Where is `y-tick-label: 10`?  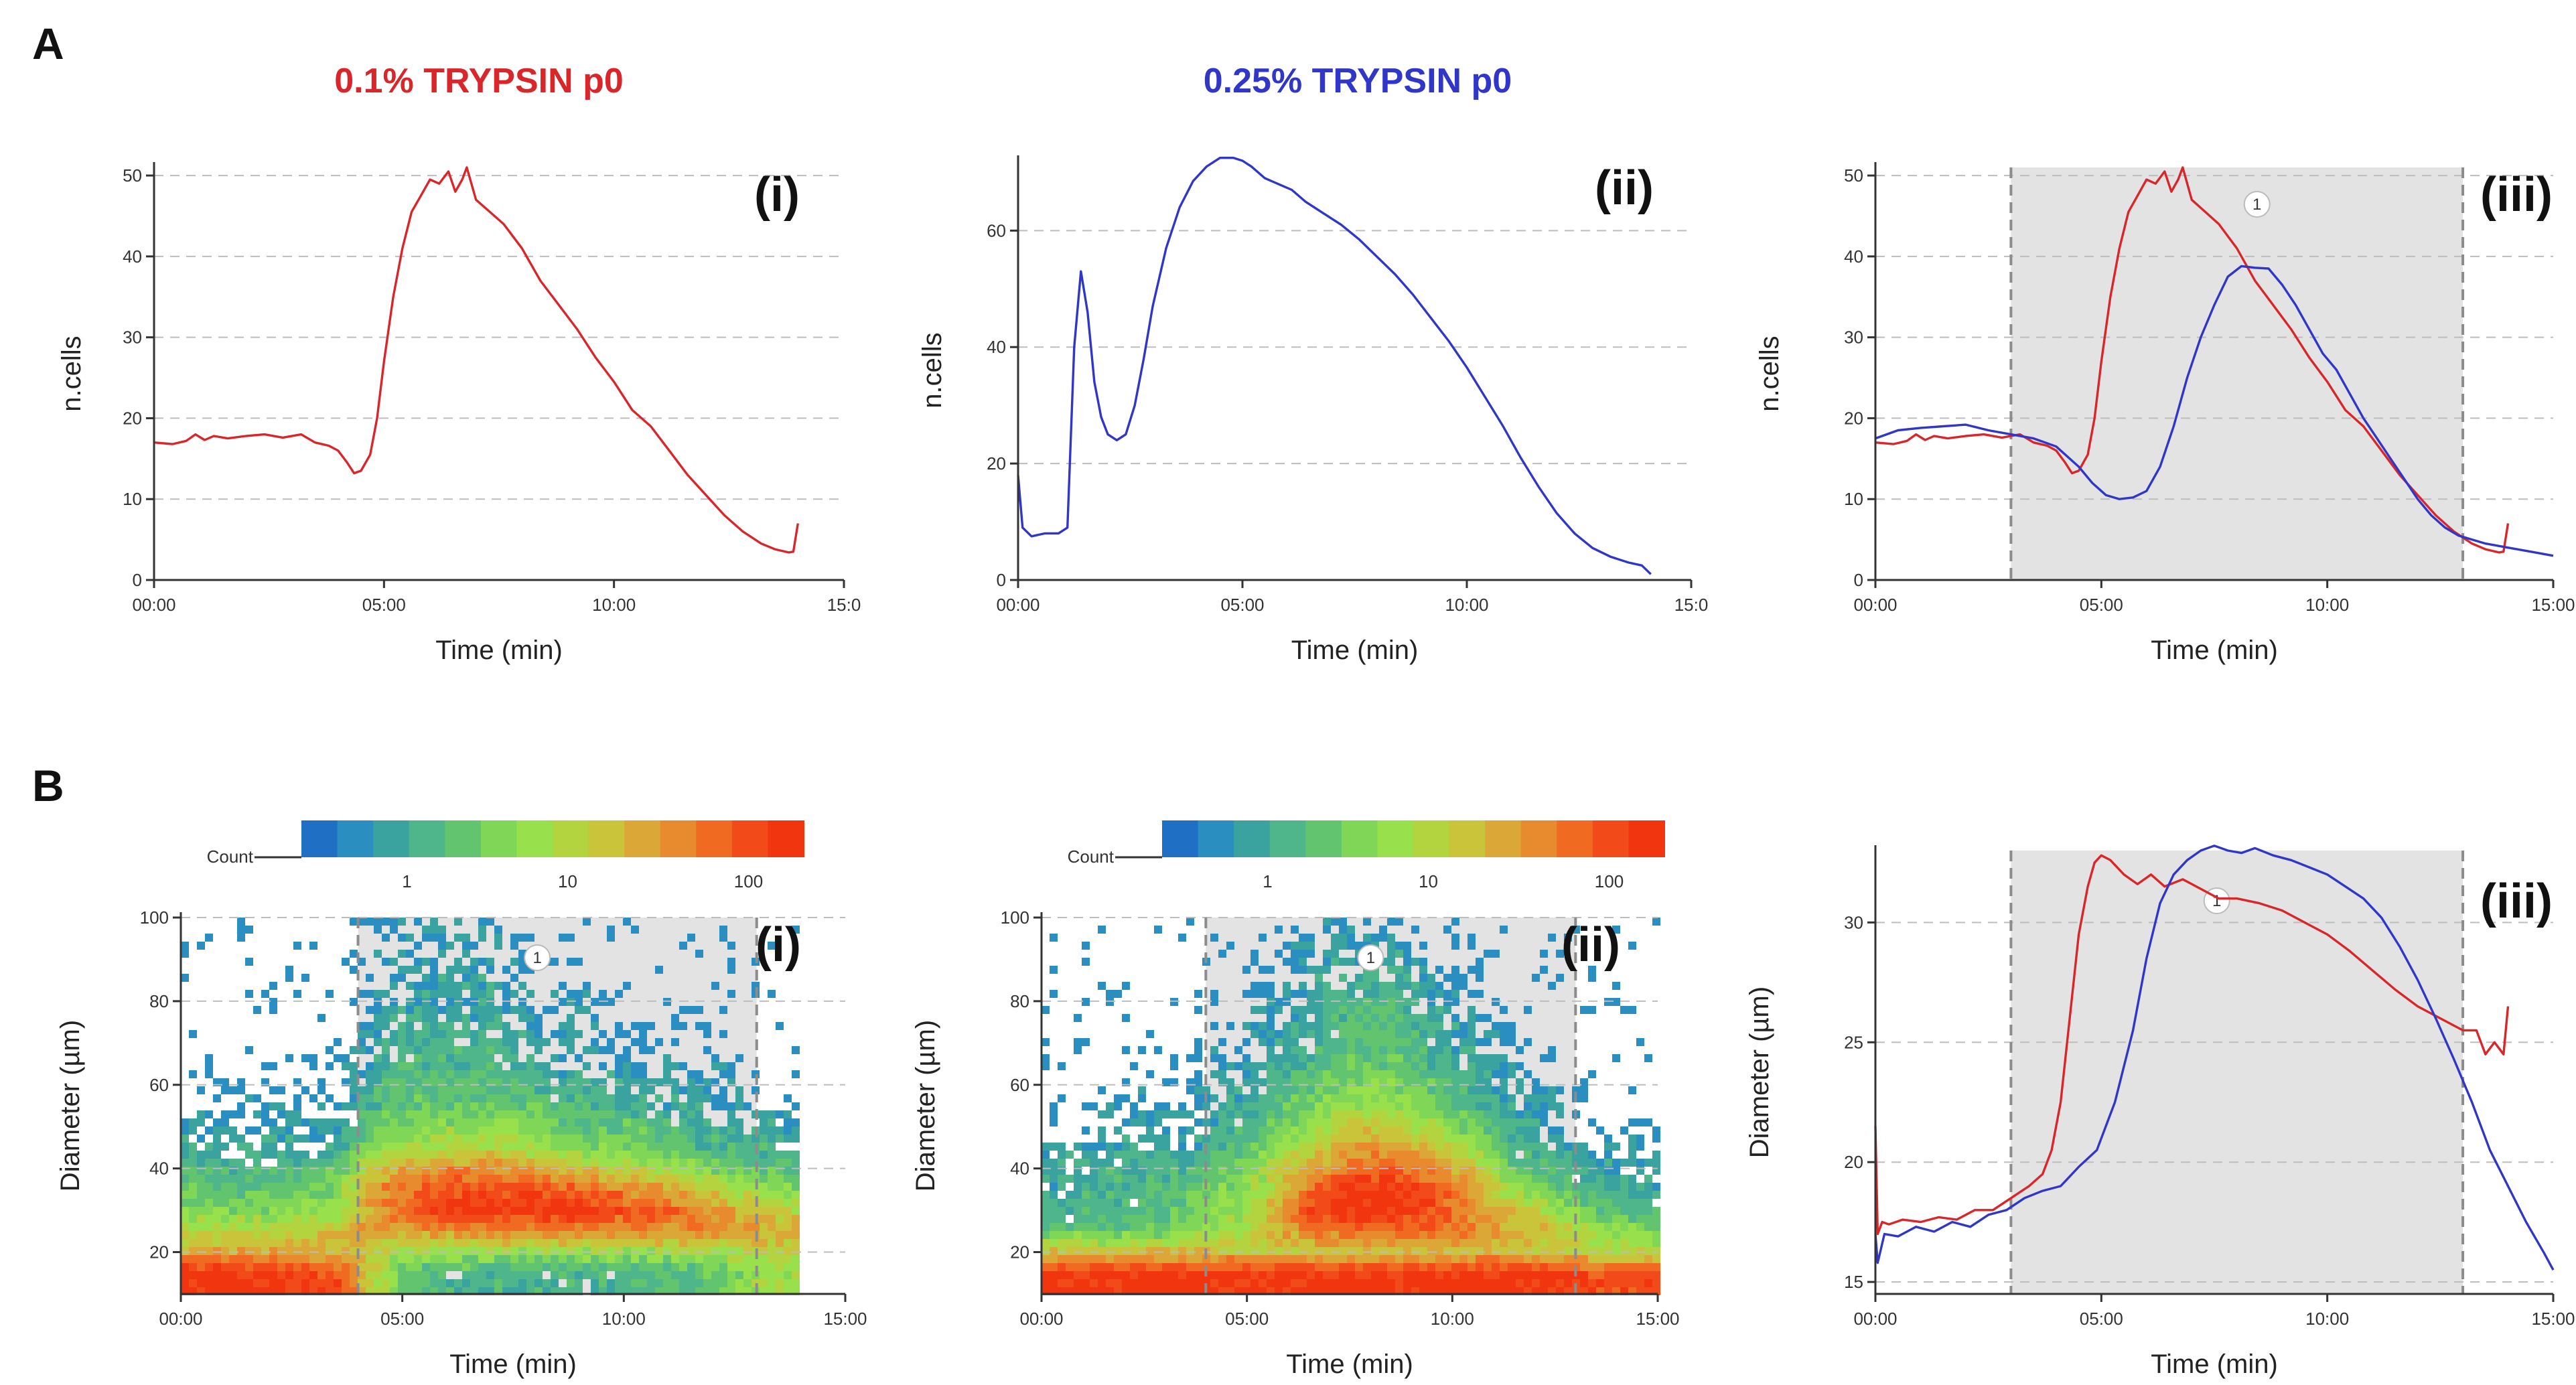
y-tick-label: 10 is located at coordinates (1853, 499).